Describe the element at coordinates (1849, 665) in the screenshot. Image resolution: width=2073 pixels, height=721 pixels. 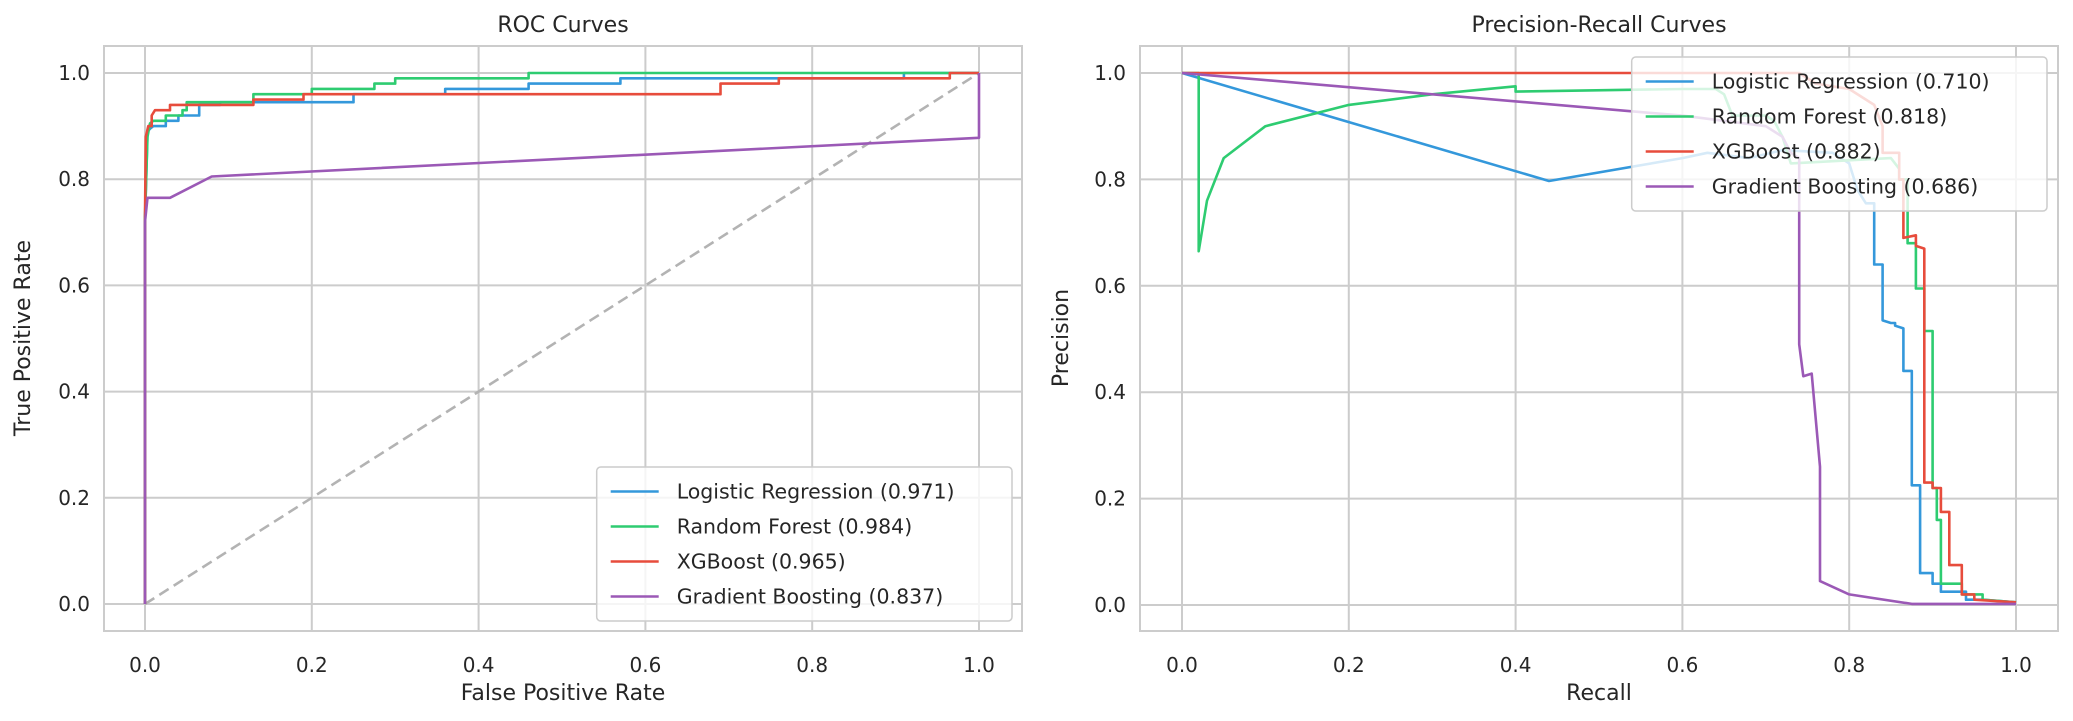
I see `pr-xtick-label: 0.8` at that location.